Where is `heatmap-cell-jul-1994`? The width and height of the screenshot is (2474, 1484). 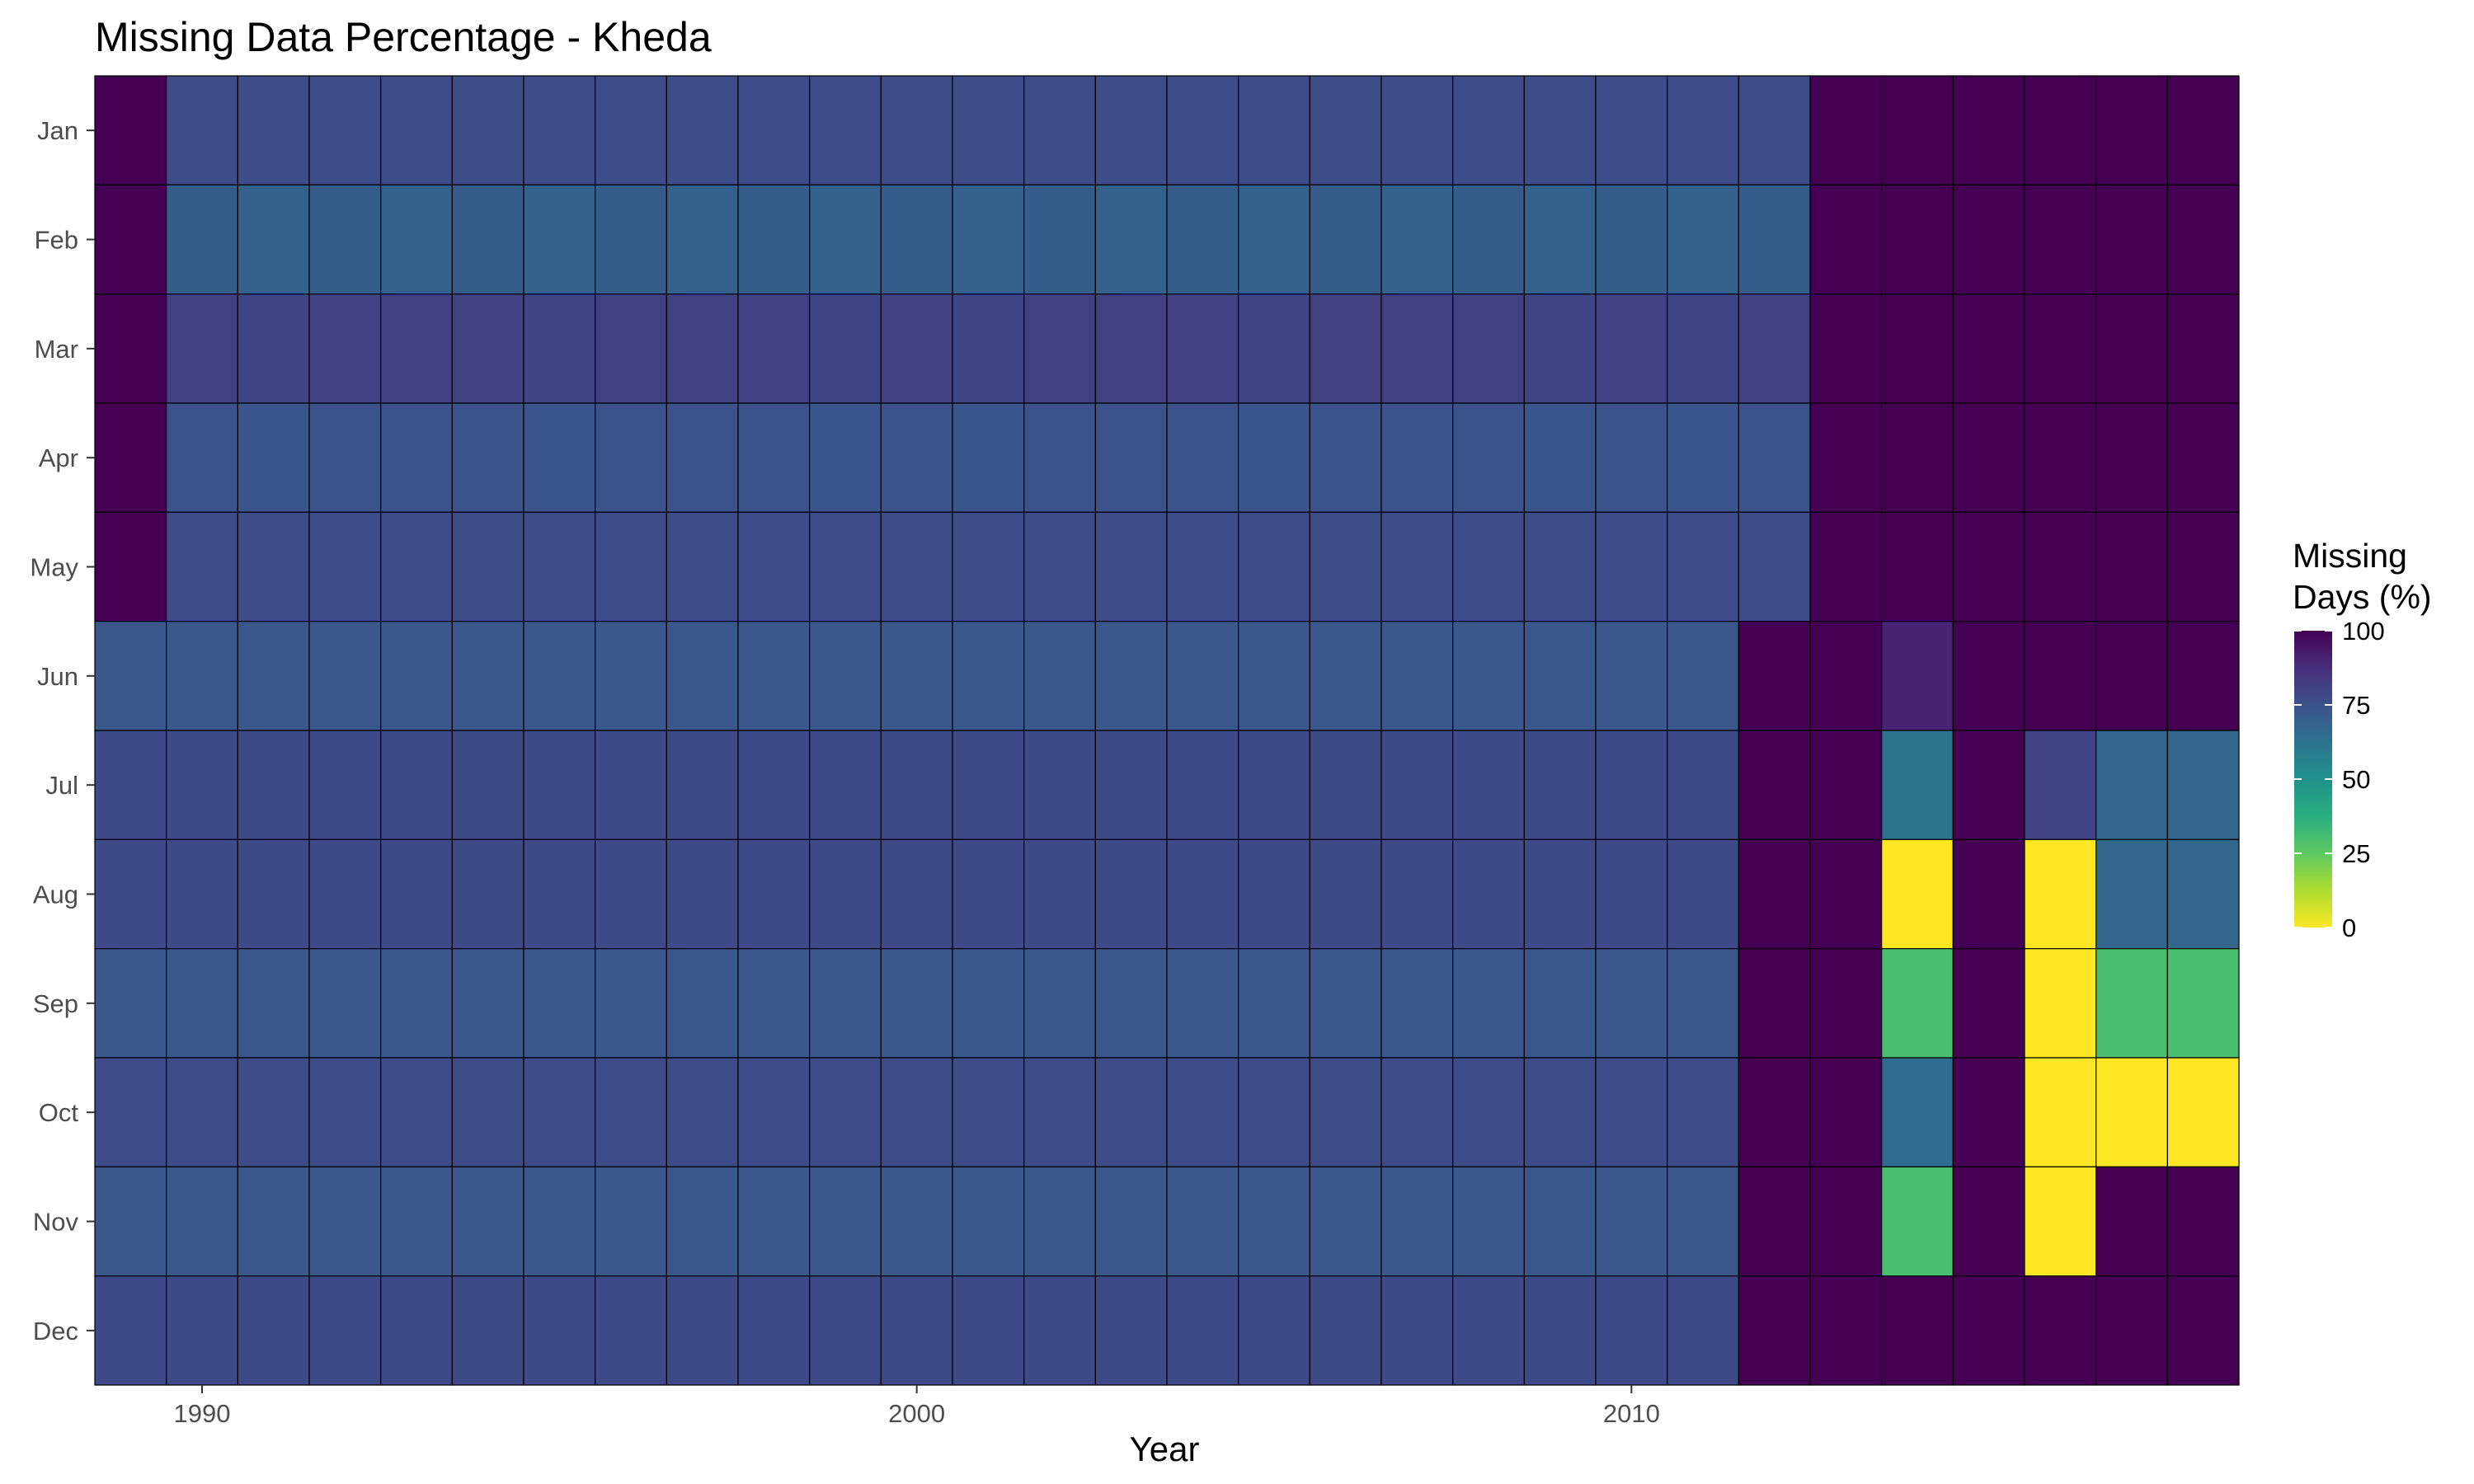
heatmap-cell-jul-1994 is located at coordinates (487, 785).